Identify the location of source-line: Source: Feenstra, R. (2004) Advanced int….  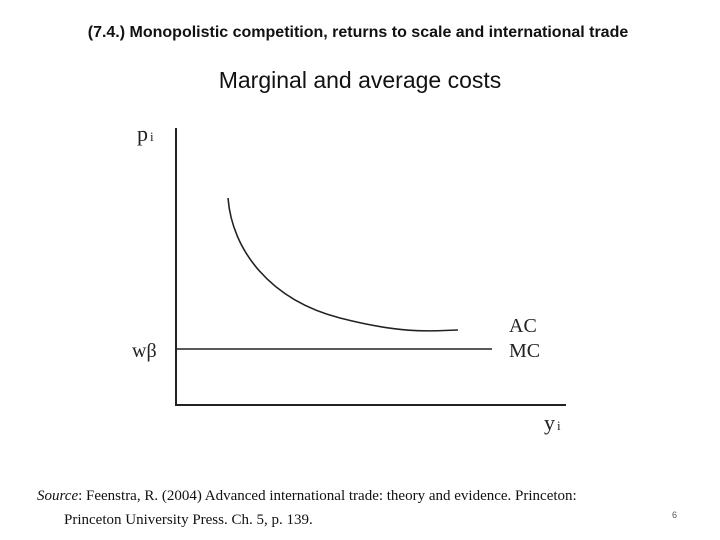
(307, 496).